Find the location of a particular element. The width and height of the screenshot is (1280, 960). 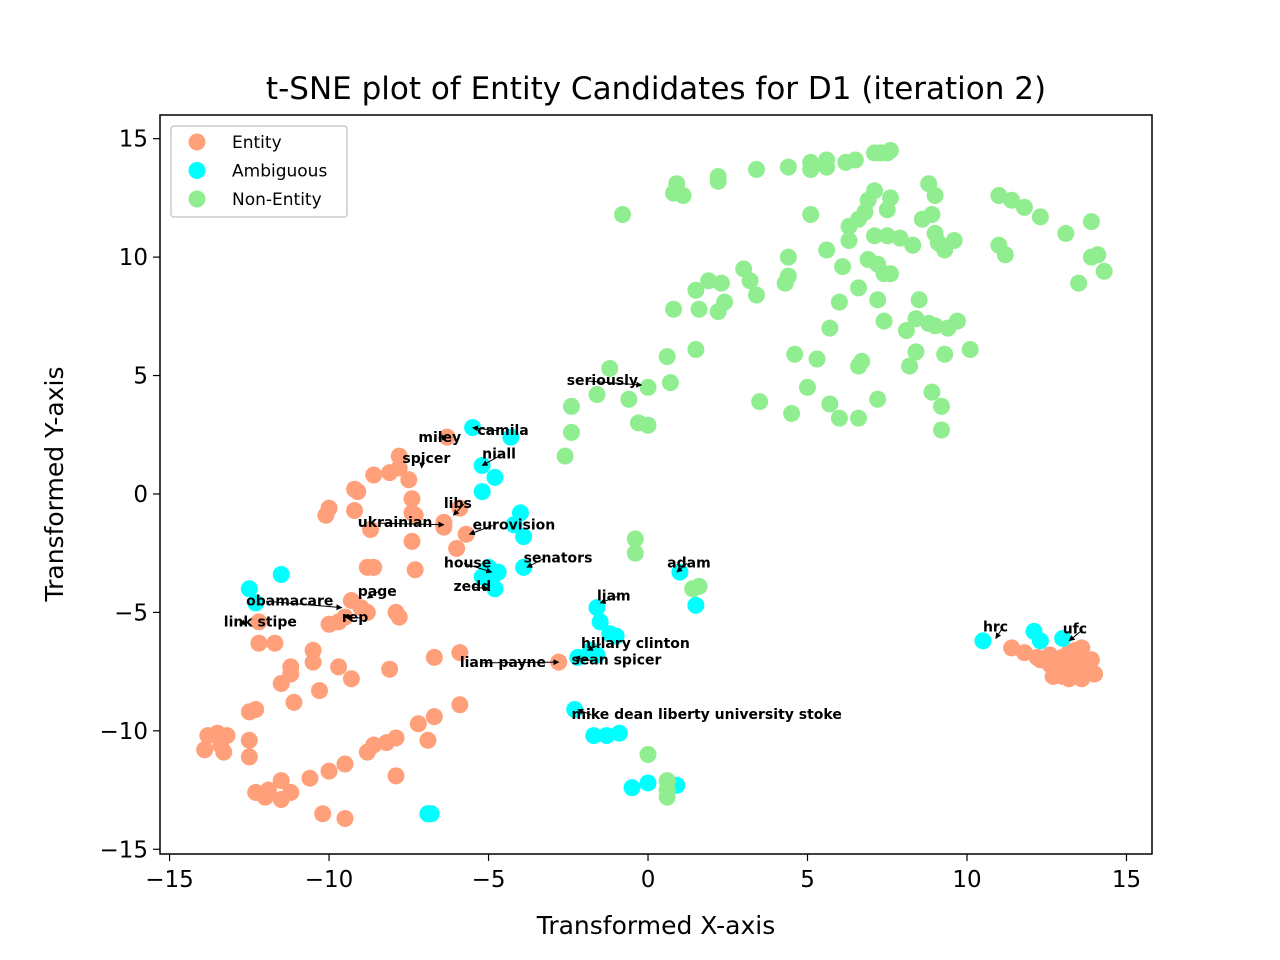

annotation: miley is located at coordinates (439, 438).